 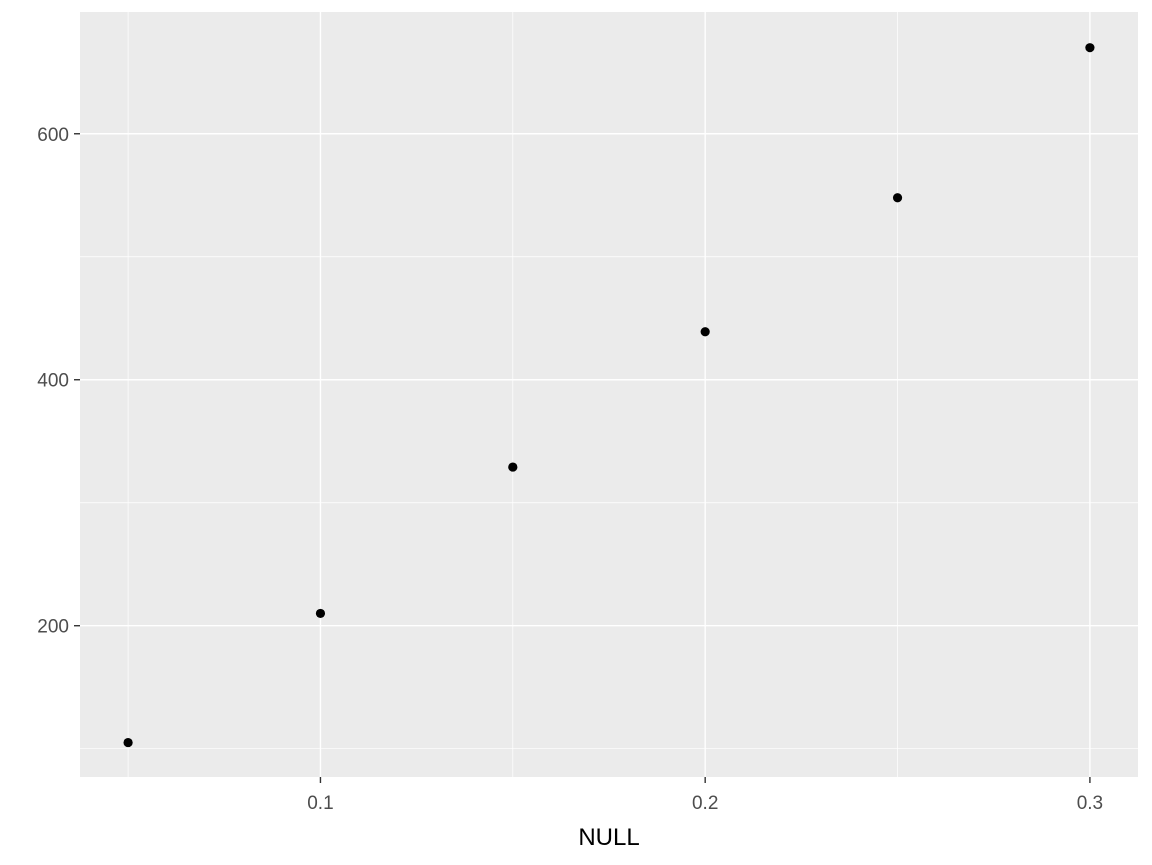 What do you see at coordinates (53, 627) in the screenshot?
I see `y-tick-label: 200` at bounding box center [53, 627].